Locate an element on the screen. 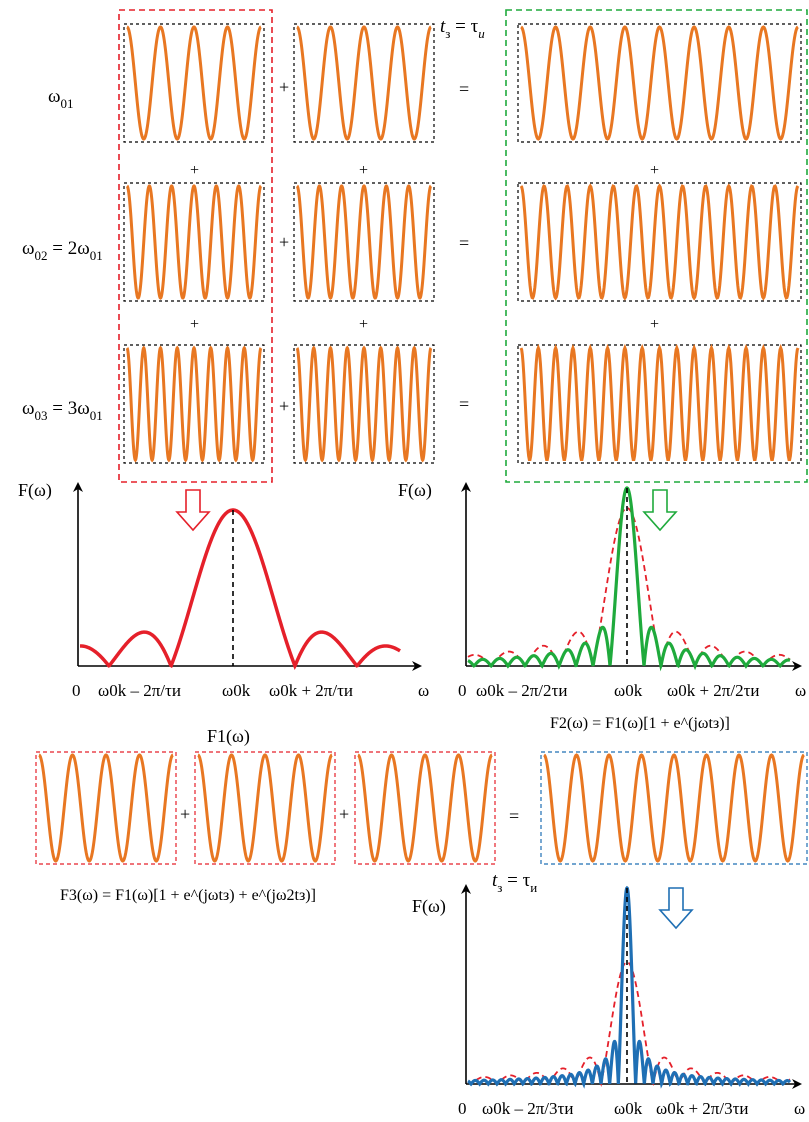  delay-label-bottom: tз = τи is located at coordinates (514, 882).